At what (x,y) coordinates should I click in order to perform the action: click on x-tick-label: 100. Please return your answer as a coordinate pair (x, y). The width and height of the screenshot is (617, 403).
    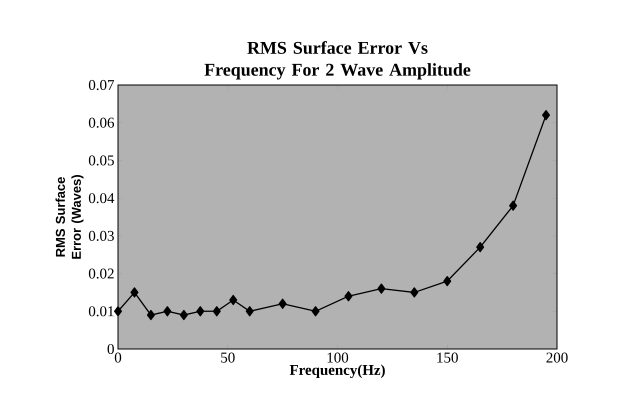
    Looking at the image, I should click on (338, 357).